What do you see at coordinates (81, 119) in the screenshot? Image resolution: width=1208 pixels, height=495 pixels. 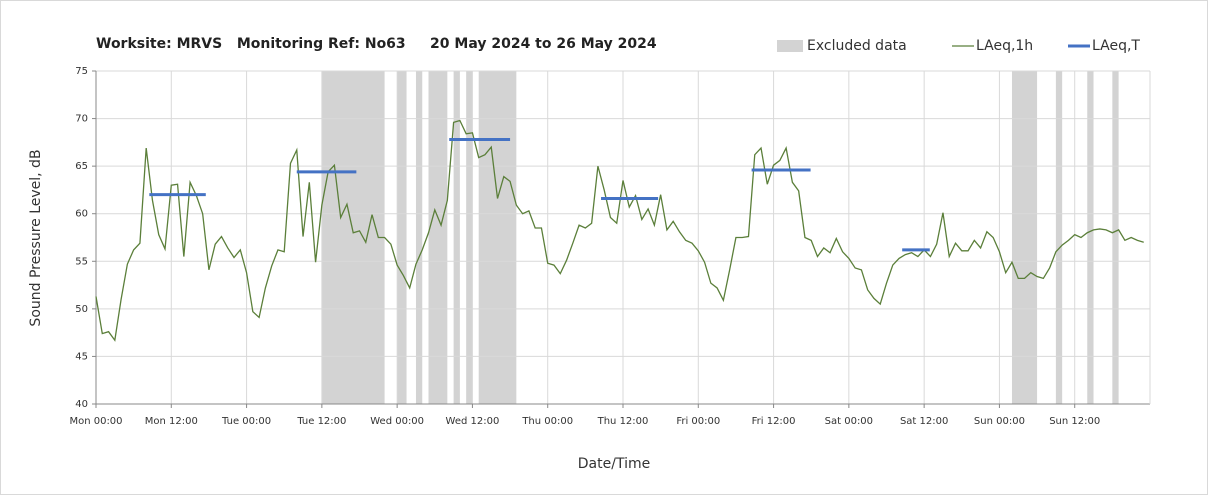 I see `y-tick-label: 70` at bounding box center [81, 119].